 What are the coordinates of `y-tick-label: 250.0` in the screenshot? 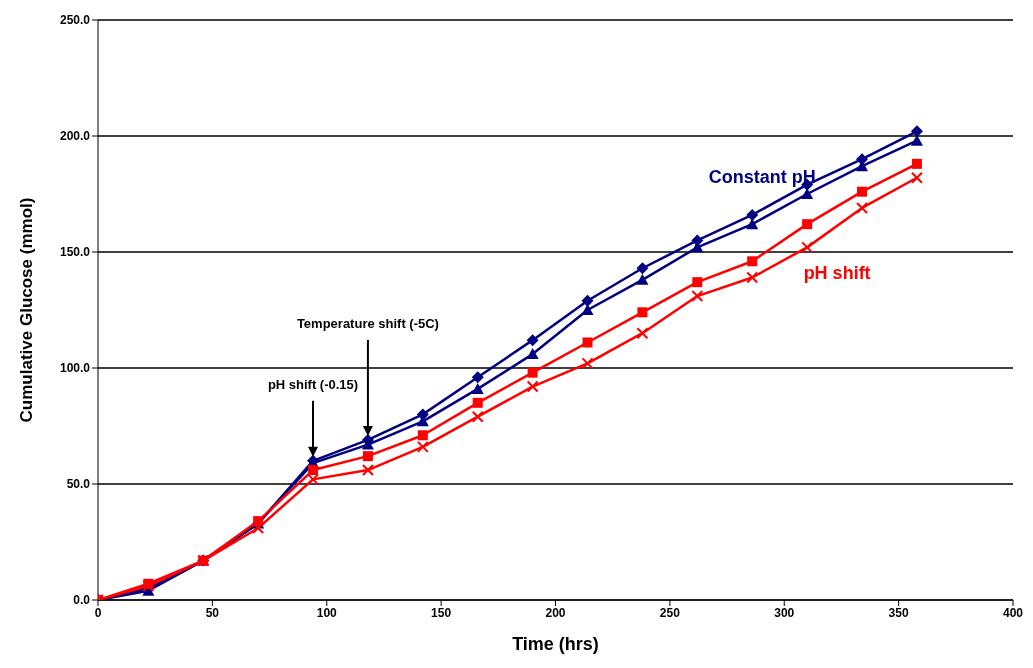 It's located at (75, 20).